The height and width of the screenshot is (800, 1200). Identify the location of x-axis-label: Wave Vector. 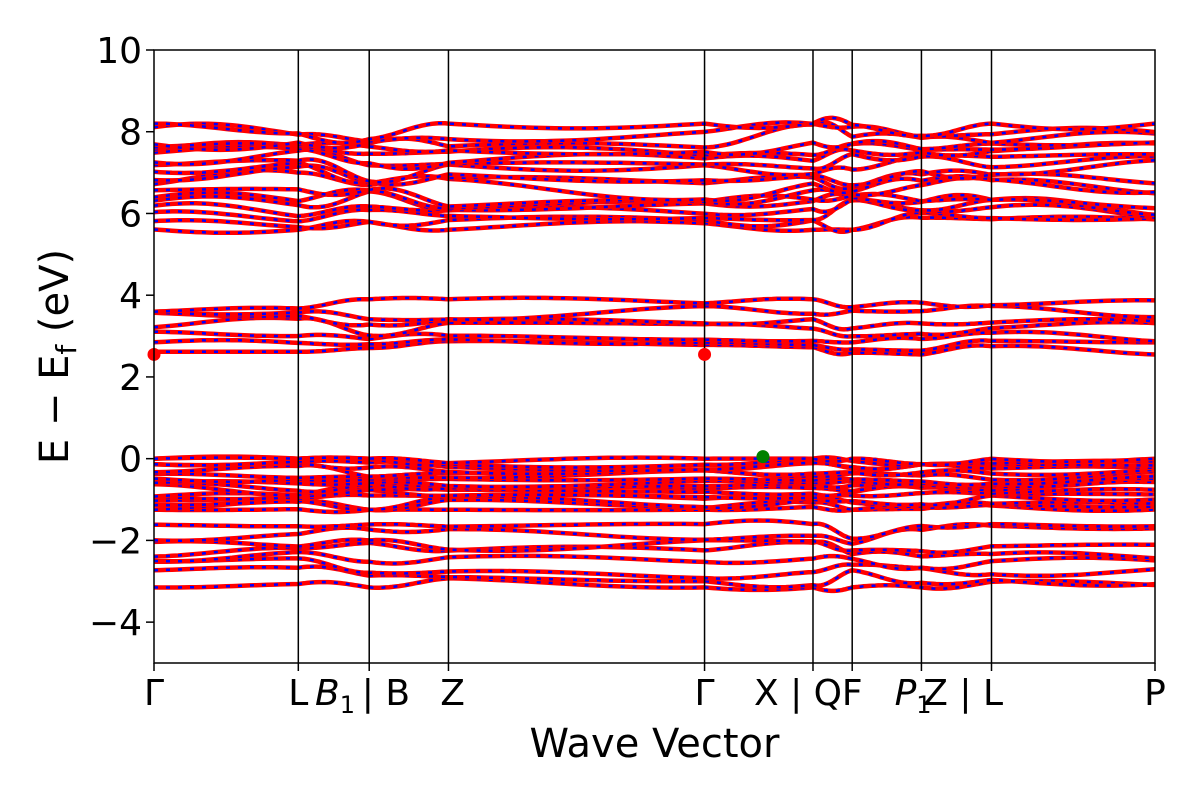
(655, 744).